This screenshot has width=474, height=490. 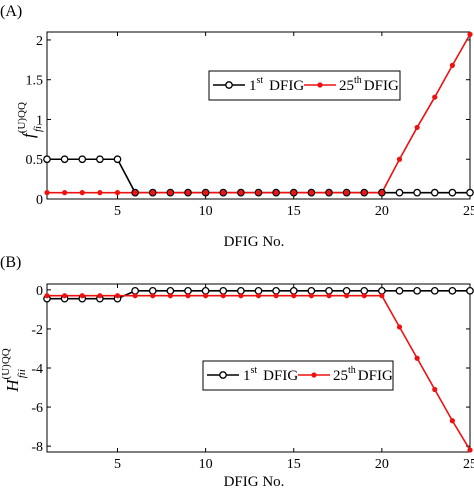 What do you see at coordinates (39, 200) in the screenshot?
I see `panel-a-ytick-label: 0` at bounding box center [39, 200].